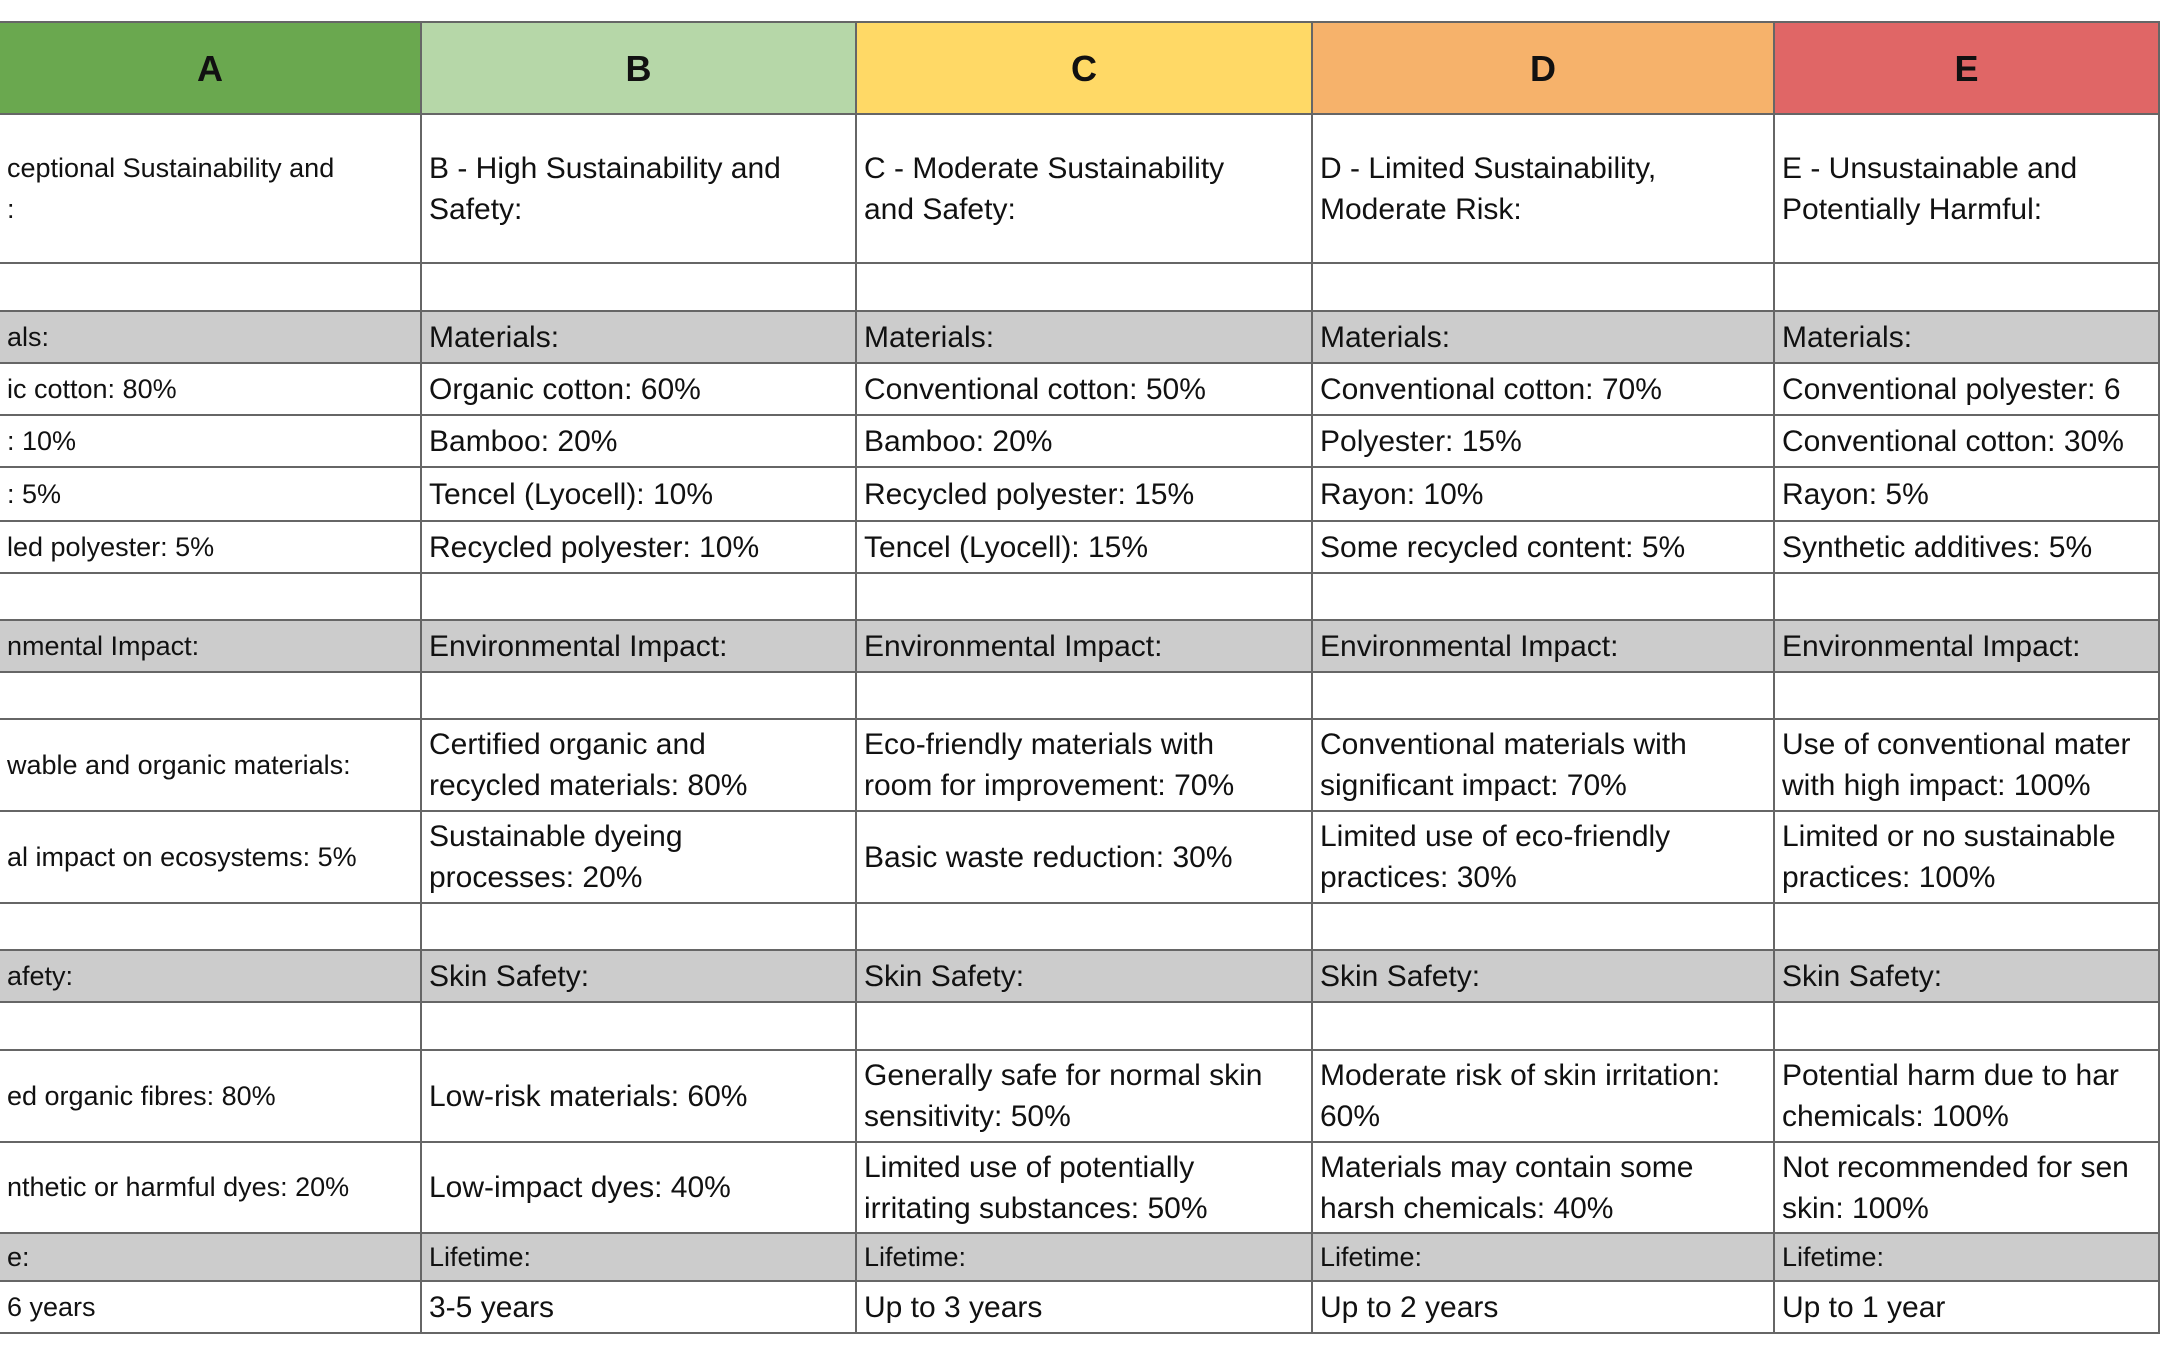 The image size is (2160, 1350). Describe the element at coordinates (639, 1308) in the screenshot. I see `cell: 3-5 years` at that location.